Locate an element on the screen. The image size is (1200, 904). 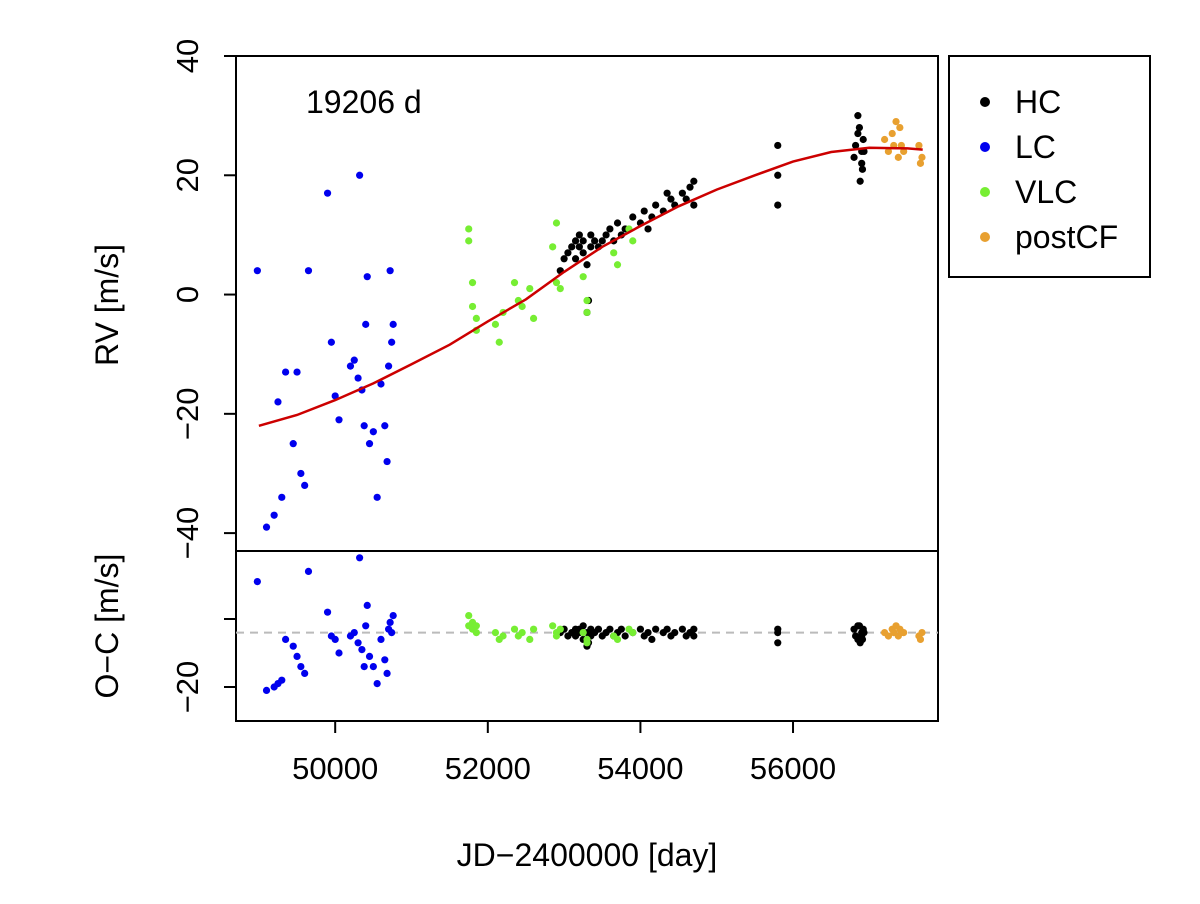
y-axis-title-rv: RV [m/s] is located at coordinates (107, 305).